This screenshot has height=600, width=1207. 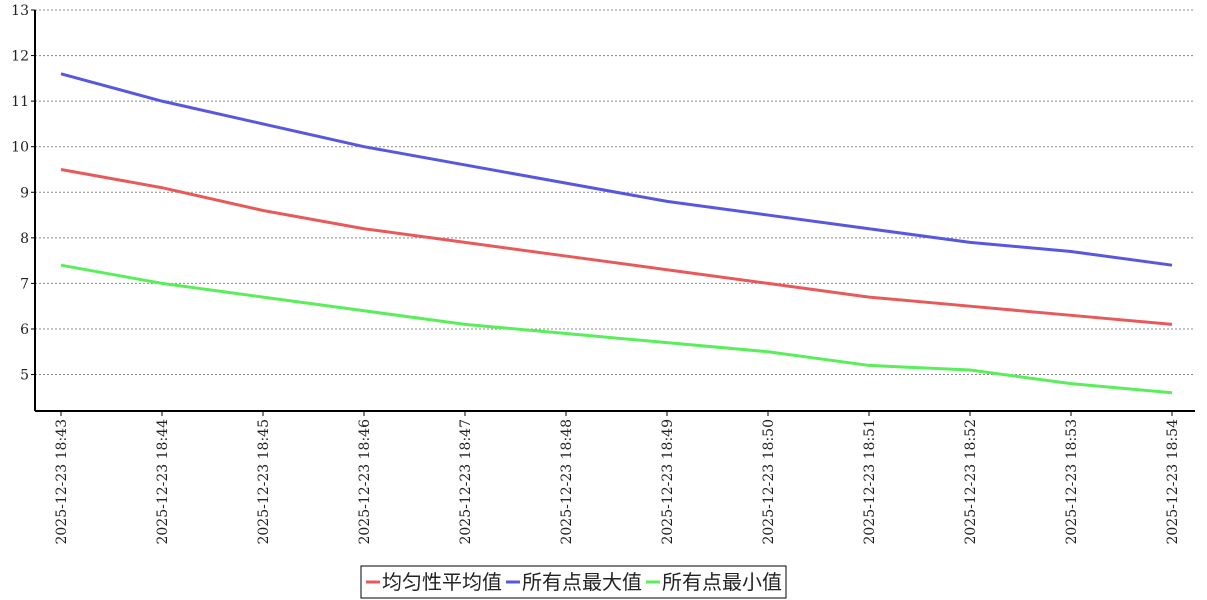 I want to click on y-tick-label: 10, so click(x=20, y=148).